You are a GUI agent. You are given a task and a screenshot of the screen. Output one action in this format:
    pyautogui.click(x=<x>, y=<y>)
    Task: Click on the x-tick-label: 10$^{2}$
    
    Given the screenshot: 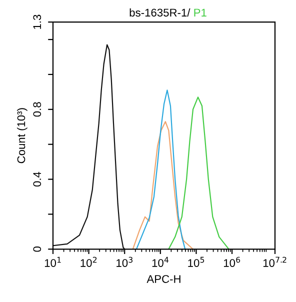 What is the action you would take?
    pyautogui.click(x=88, y=261)
    